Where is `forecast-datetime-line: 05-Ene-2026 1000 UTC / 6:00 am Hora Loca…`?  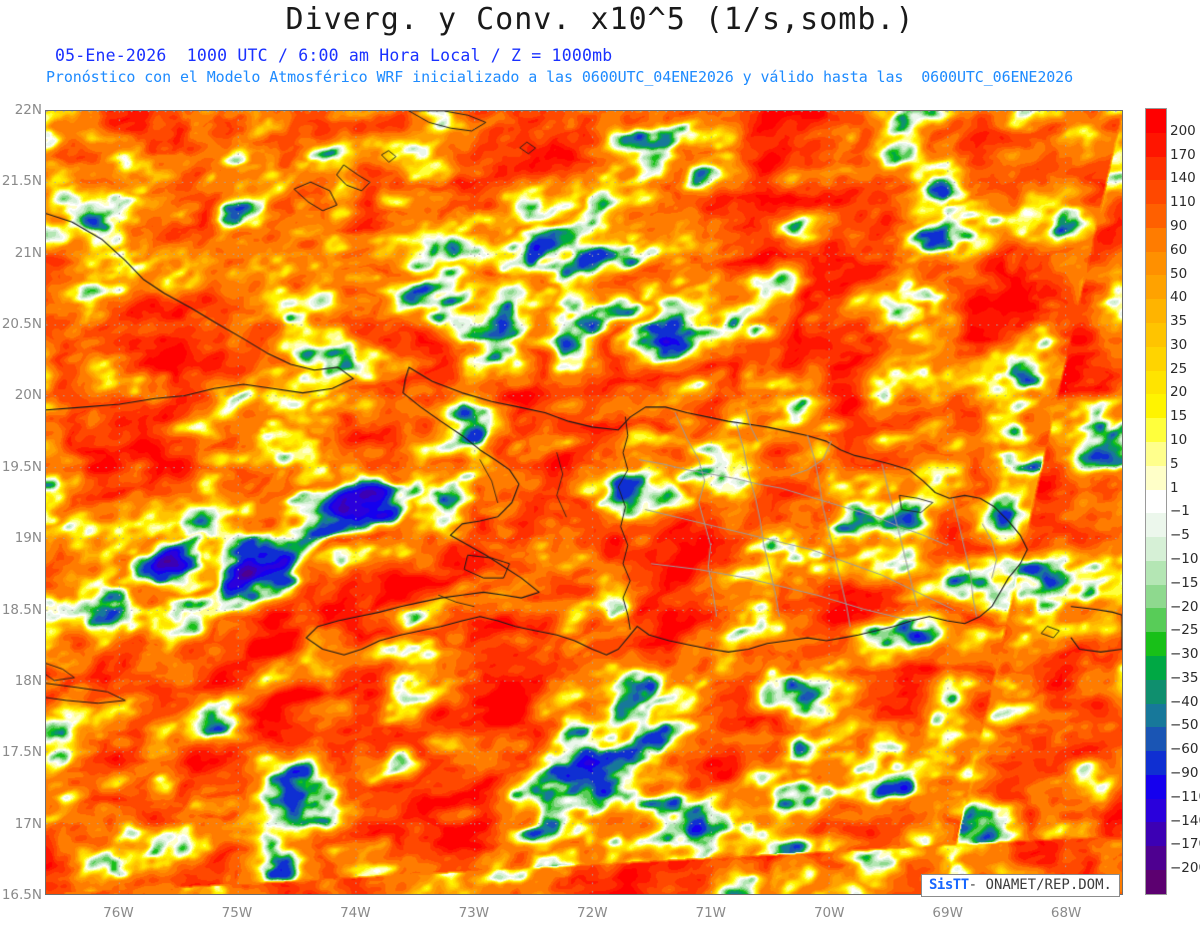 forecast-datetime-line: 05-Ene-2026 1000 UTC / 6:00 am Hora Loca… is located at coordinates (334, 55).